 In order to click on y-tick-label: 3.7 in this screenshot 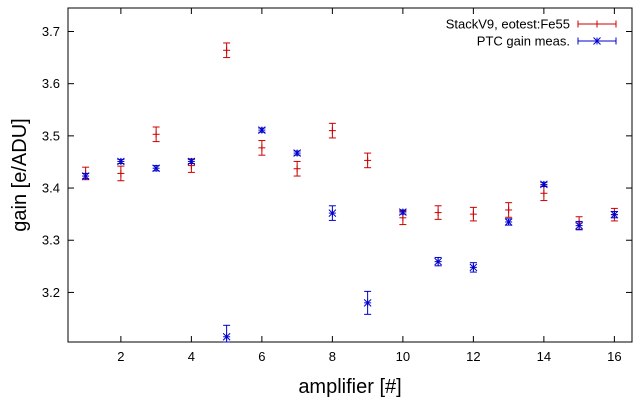, I will do `click(51, 31)`.